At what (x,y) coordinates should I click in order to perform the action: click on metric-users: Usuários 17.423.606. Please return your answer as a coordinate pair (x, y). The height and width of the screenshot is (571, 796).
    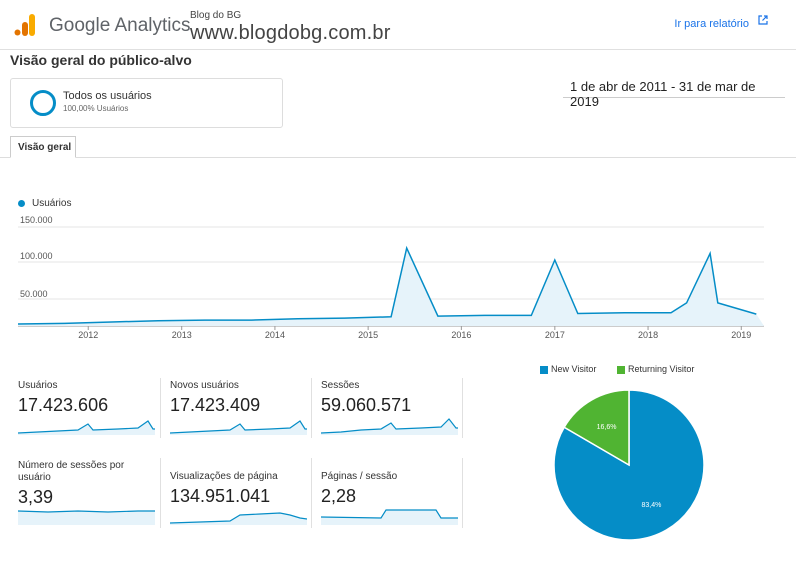
    Looking at the image, I should click on (88, 398).